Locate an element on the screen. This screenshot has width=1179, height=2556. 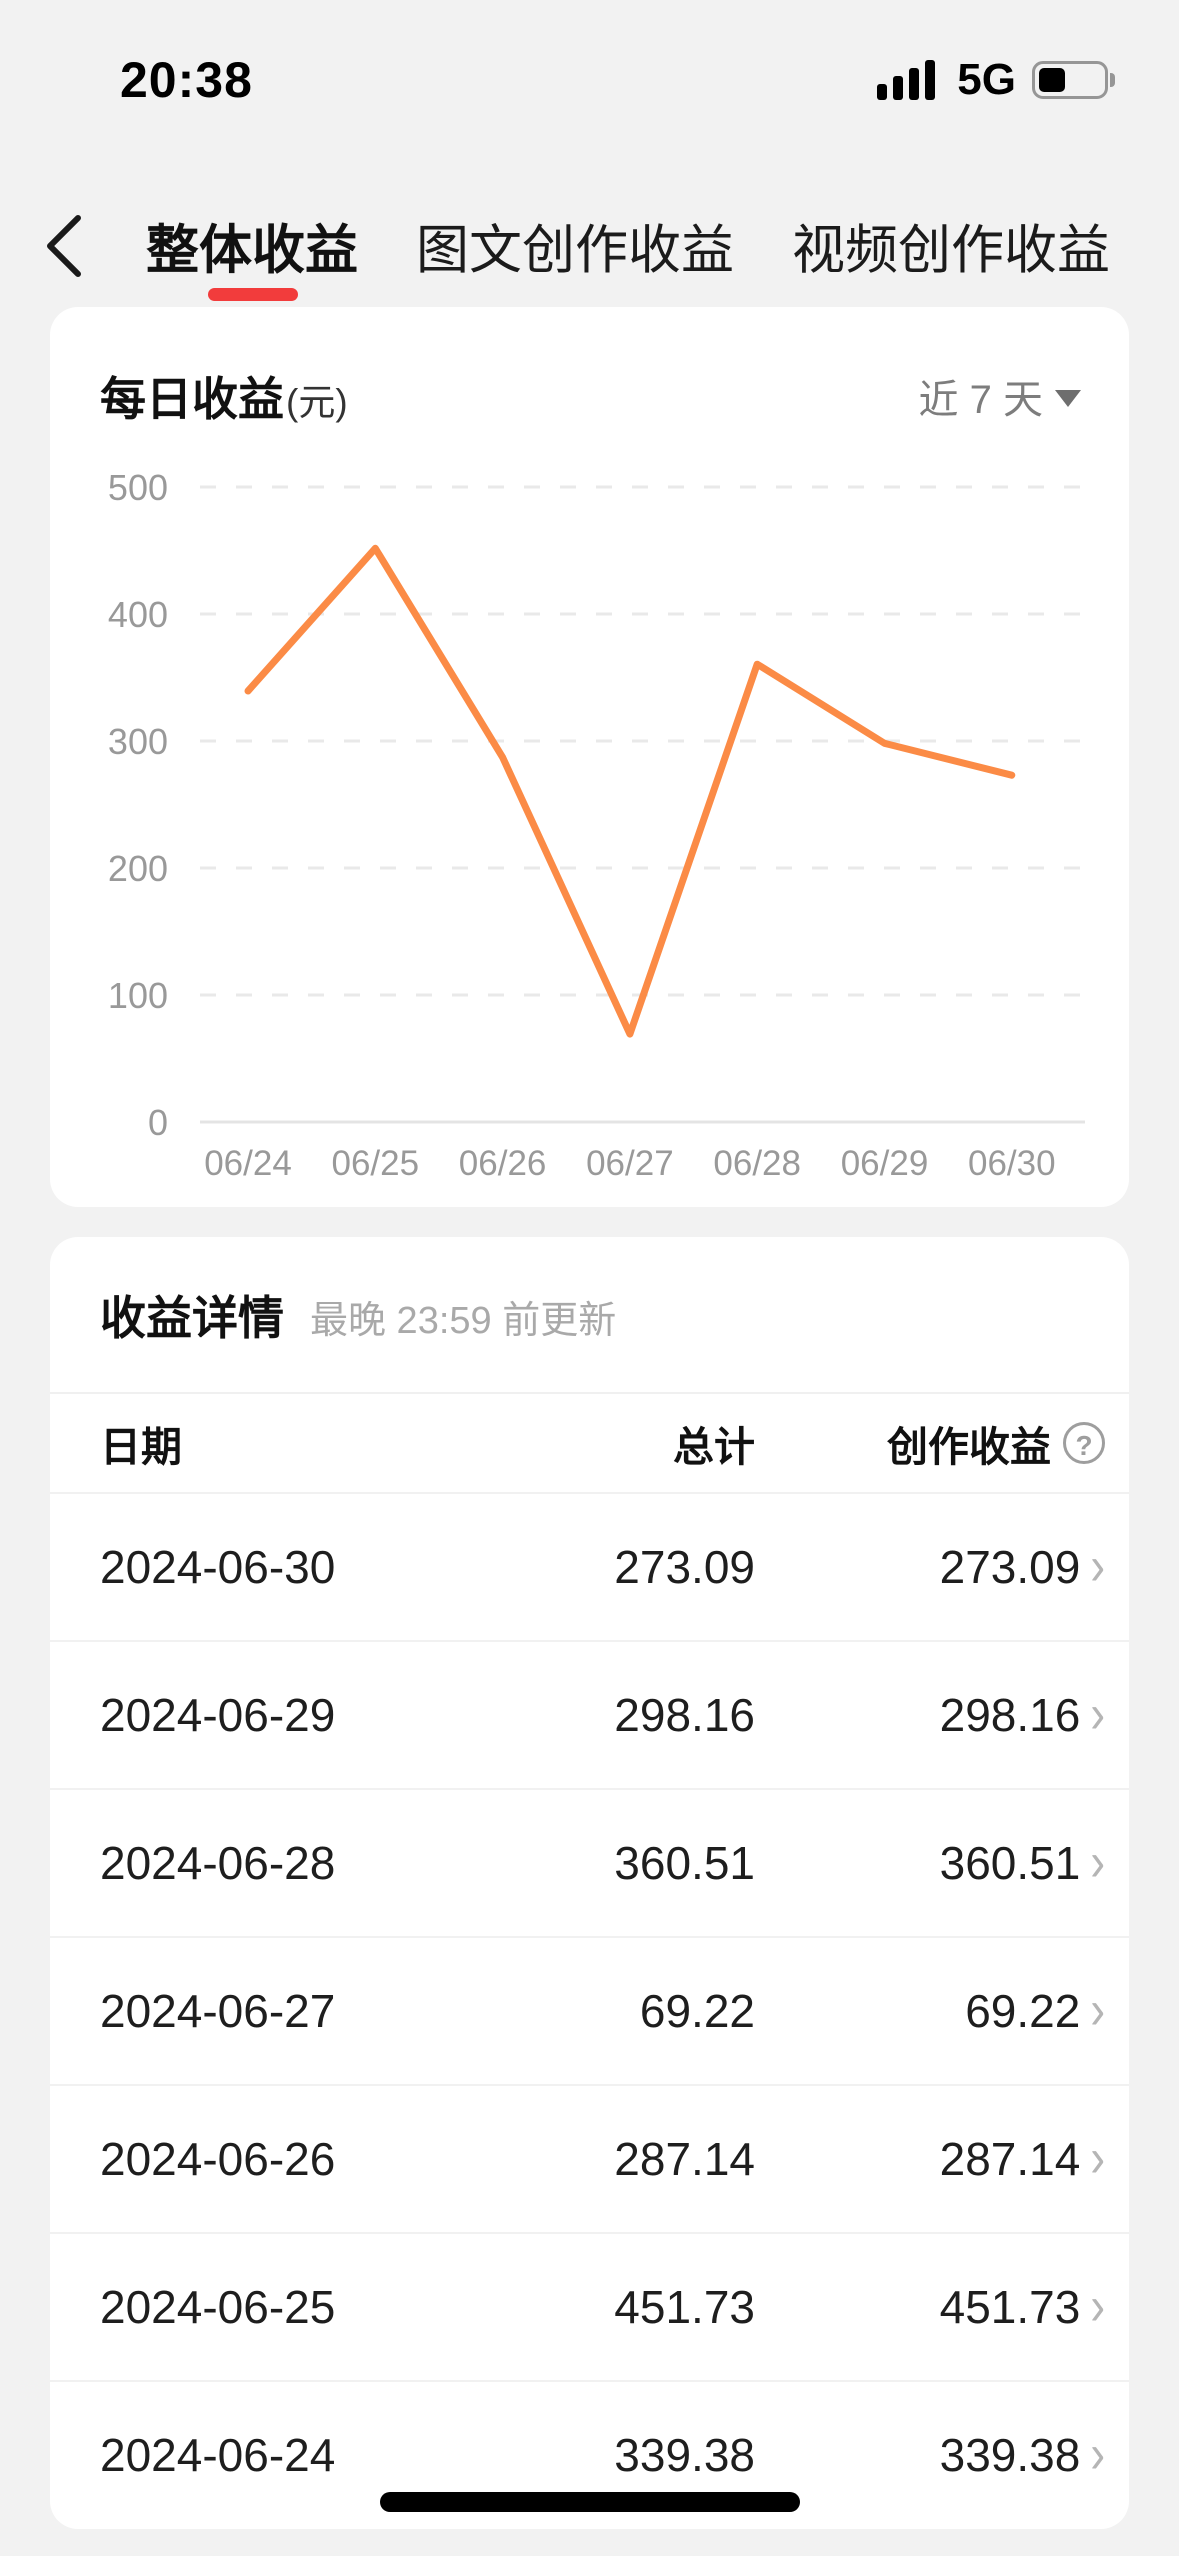
detail-title: 收益详情 is located at coordinates (192, 1317).